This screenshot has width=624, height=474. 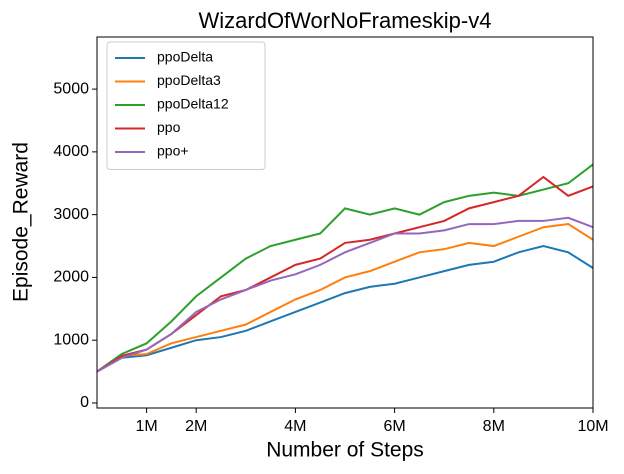 What do you see at coordinates (345, 20) in the screenshot?
I see `chart-title: WizardOfWorNoFrameskip-v4` at bounding box center [345, 20].